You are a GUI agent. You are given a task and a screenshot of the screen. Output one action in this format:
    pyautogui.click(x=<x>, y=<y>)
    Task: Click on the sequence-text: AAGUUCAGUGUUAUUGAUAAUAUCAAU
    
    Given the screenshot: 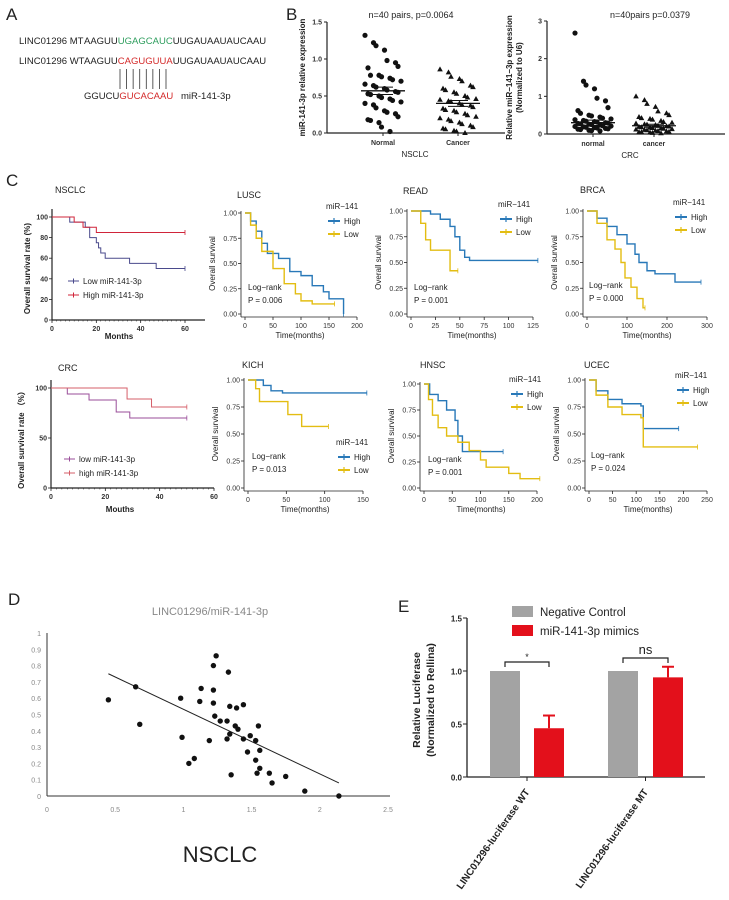 What is the action you would take?
    pyautogui.click(x=175, y=61)
    